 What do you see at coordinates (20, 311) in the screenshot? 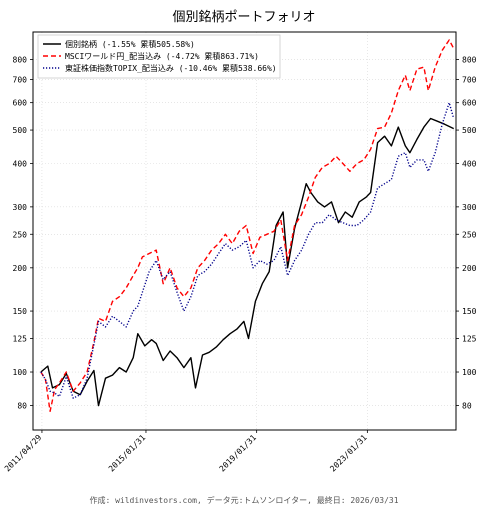
I see `y-tick-label-left: 150` at bounding box center [20, 311].